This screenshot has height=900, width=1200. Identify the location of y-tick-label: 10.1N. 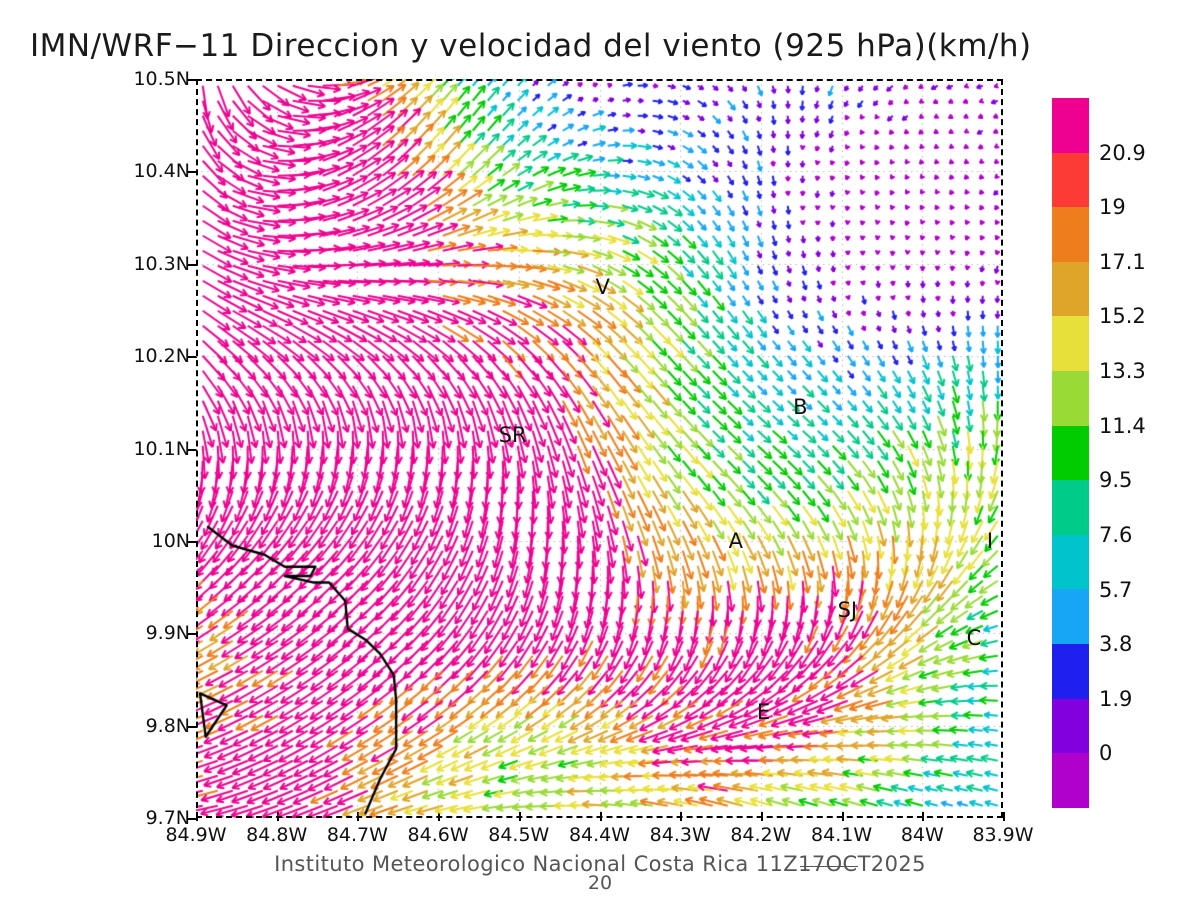
(161, 448).